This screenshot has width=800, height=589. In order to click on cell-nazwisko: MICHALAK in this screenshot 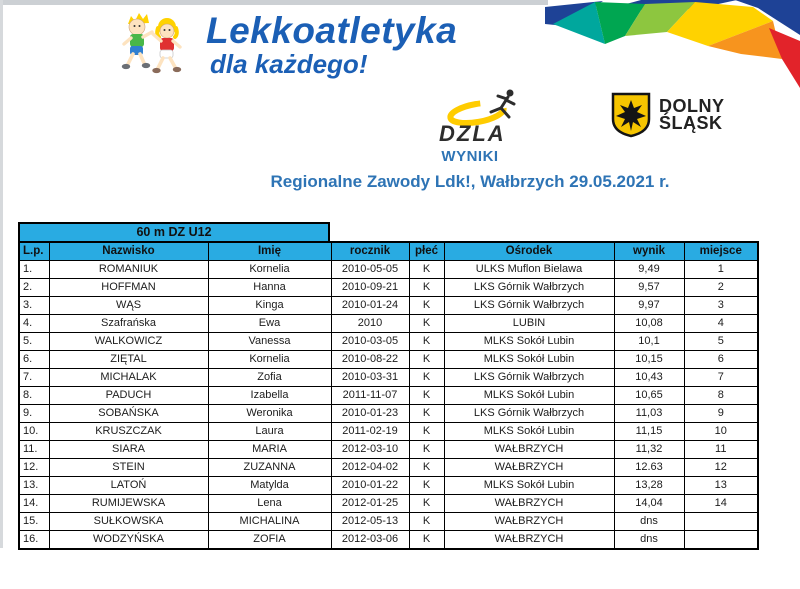, I will do `click(128, 377)`.